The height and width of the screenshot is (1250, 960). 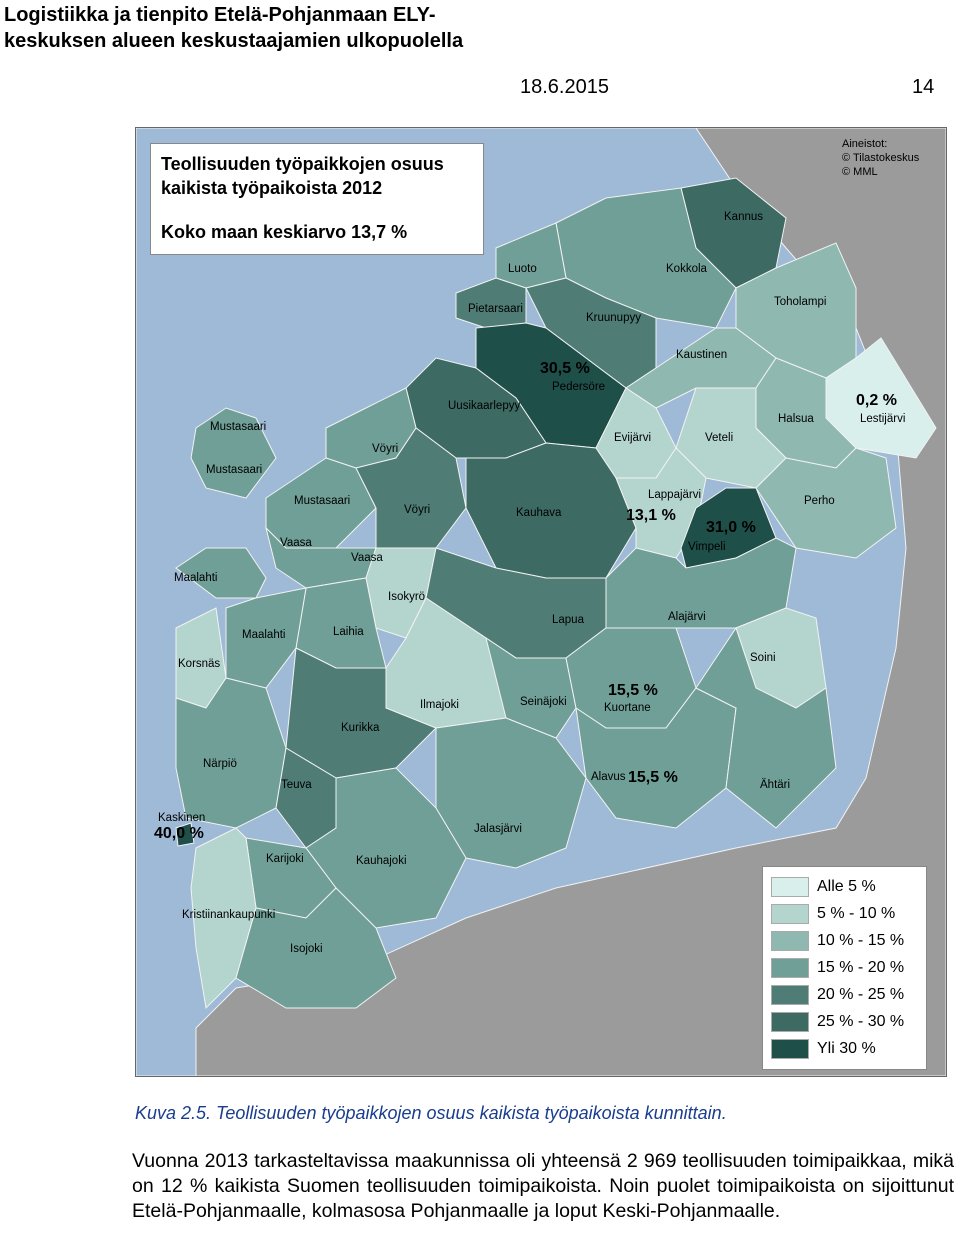 I want to click on label-alavus: Alavus, so click(x=608, y=777).